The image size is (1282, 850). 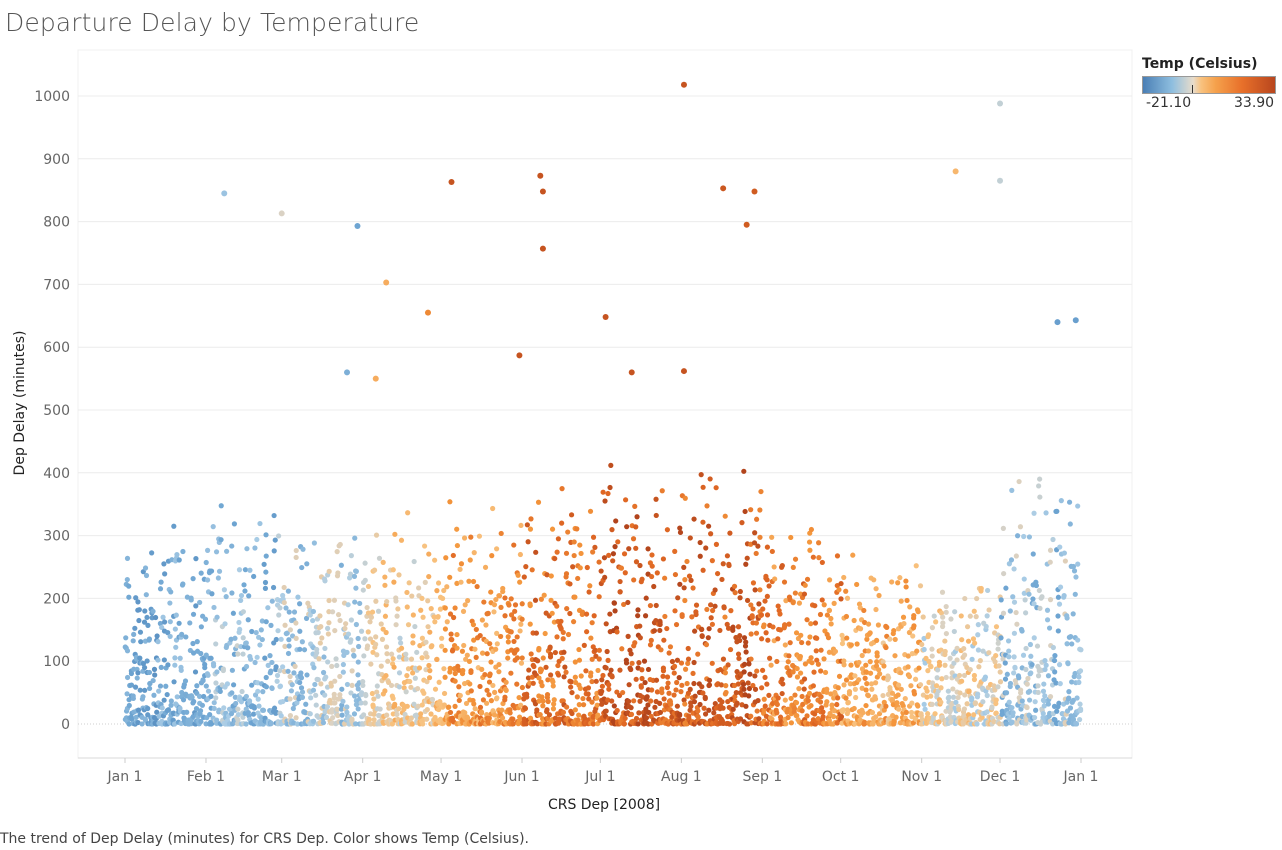 What do you see at coordinates (1192, 89) in the screenshot?
I see `legend-marker` at bounding box center [1192, 89].